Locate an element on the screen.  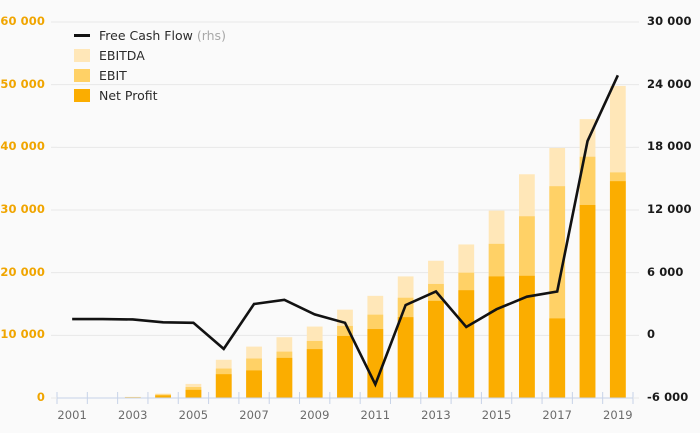
bar-net-profit-2017 is located at coordinates (557, 358).